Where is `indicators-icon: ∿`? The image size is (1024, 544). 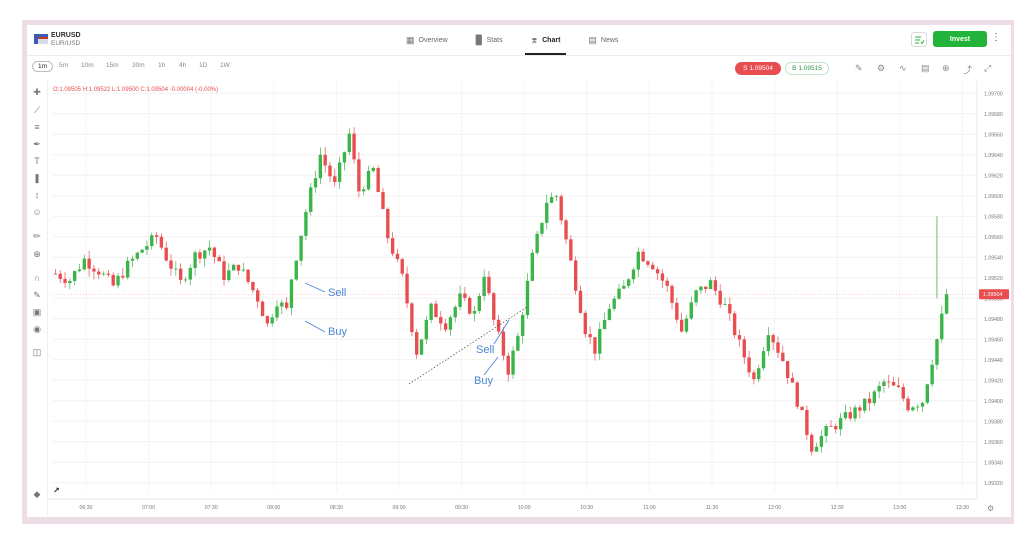 indicators-icon: ∿ is located at coordinates (903, 68).